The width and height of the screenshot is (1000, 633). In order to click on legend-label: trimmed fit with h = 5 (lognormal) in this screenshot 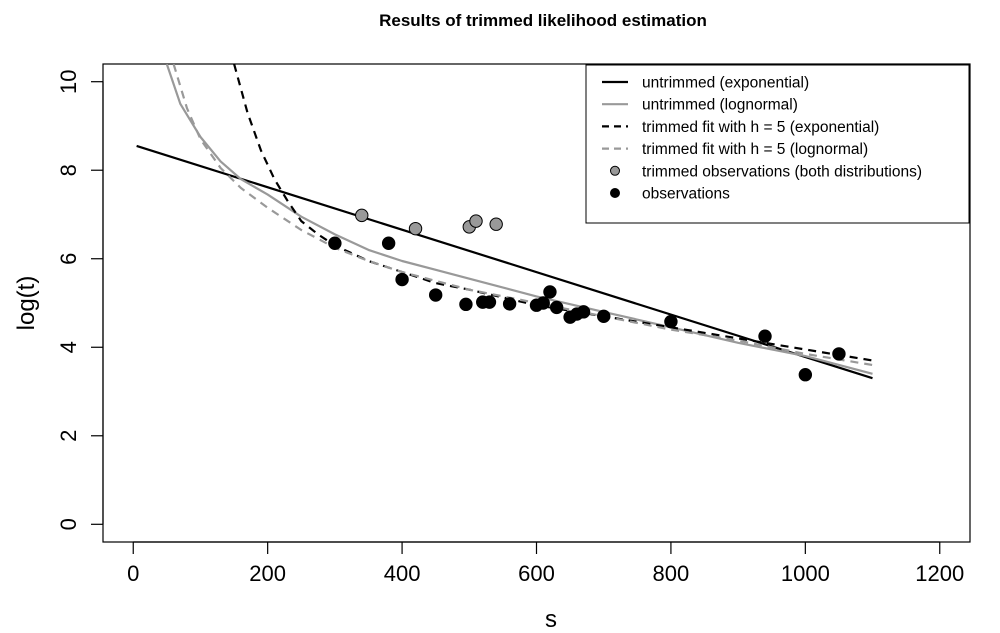, I will do `click(755, 149)`.